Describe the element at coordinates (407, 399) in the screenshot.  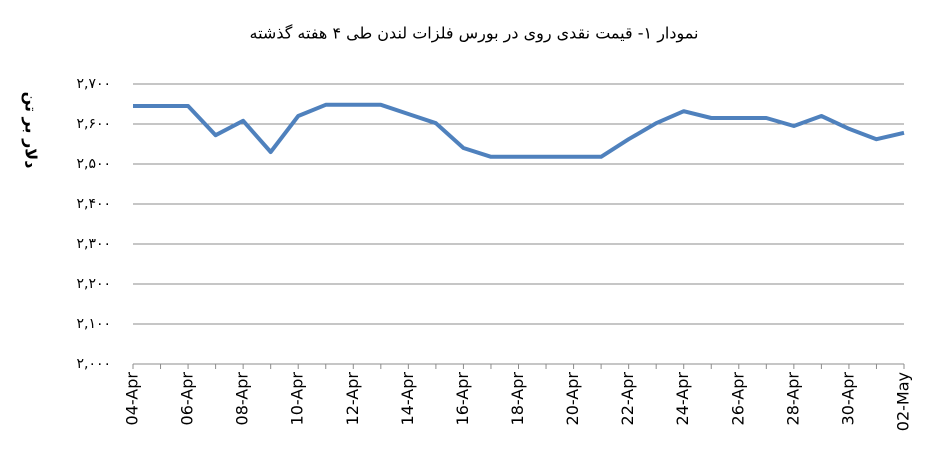
I see `x-tick-label: 14-Apr` at that location.